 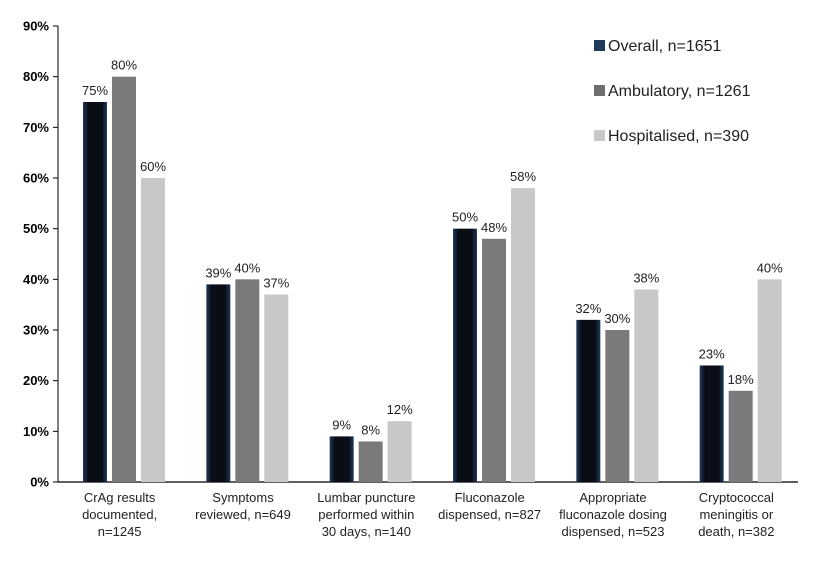 I want to click on category-label: Appropriate, so click(x=612, y=497).